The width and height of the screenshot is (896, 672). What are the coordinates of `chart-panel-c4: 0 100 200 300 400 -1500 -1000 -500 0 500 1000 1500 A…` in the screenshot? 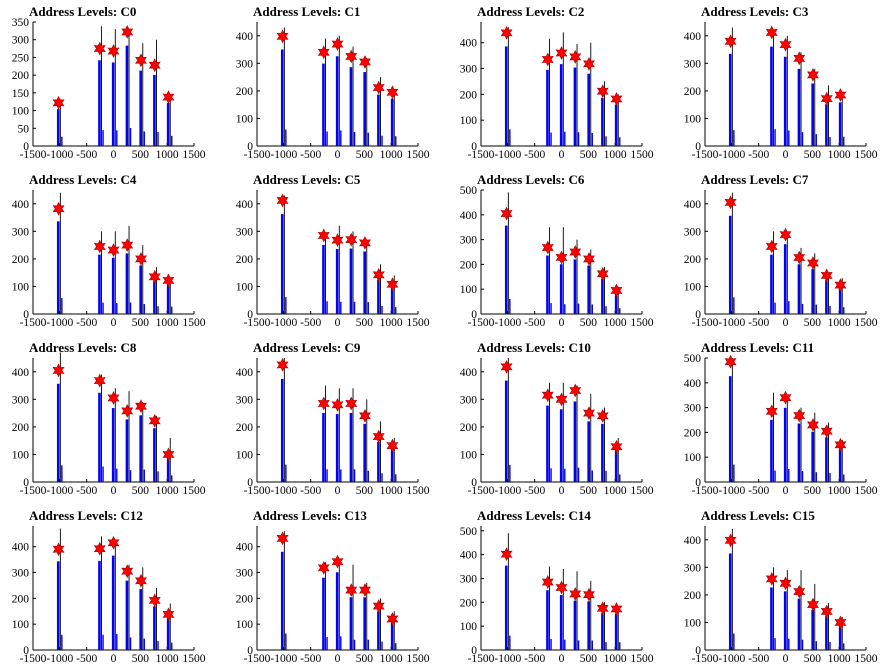 It's located at (112, 252).